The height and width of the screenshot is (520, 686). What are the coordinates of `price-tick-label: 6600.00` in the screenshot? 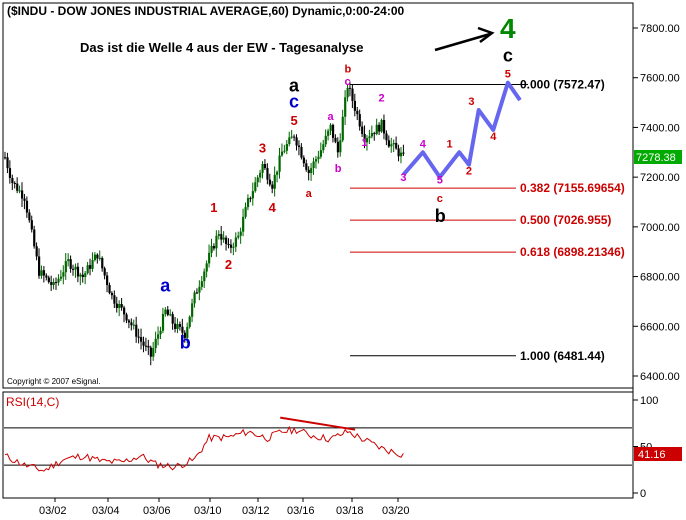 It's located at (660, 327).